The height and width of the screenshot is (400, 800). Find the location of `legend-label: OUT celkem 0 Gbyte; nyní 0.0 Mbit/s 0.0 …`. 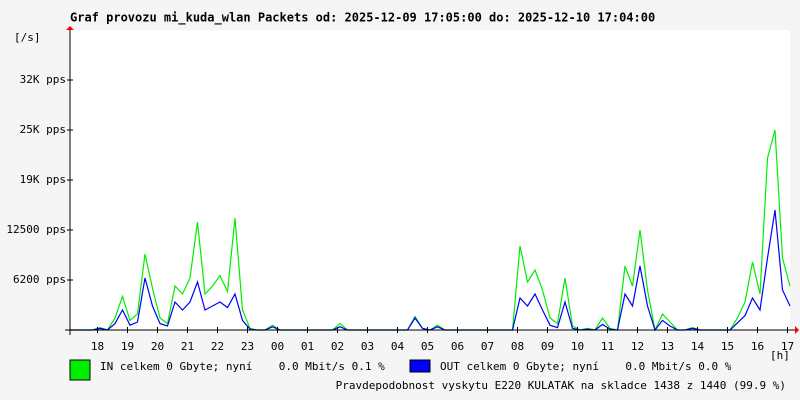

legend-label: OUT celkem 0 Gbyte; nyní 0.0 Mbit/s 0.0 … is located at coordinates (586, 366).